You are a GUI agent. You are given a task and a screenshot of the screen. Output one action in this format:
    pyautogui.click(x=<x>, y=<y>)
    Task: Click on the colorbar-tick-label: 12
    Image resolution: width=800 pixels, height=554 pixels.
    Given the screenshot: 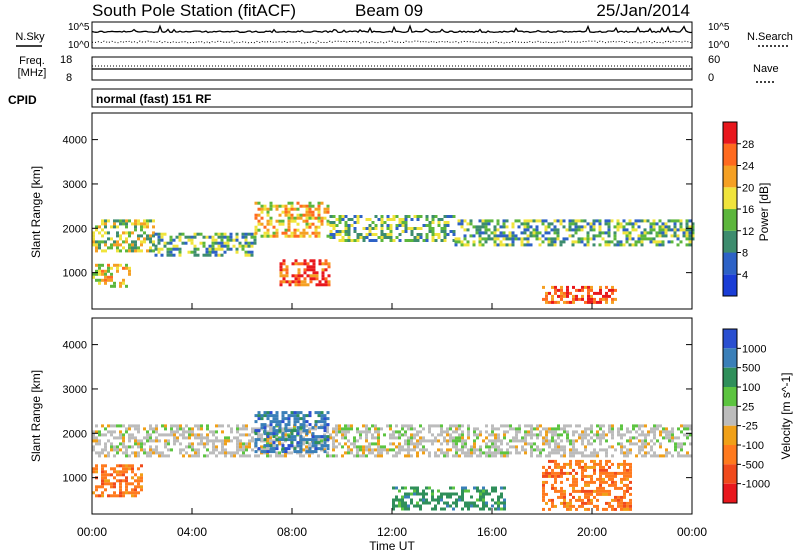 What is the action you would take?
    pyautogui.click(x=748, y=232)
    